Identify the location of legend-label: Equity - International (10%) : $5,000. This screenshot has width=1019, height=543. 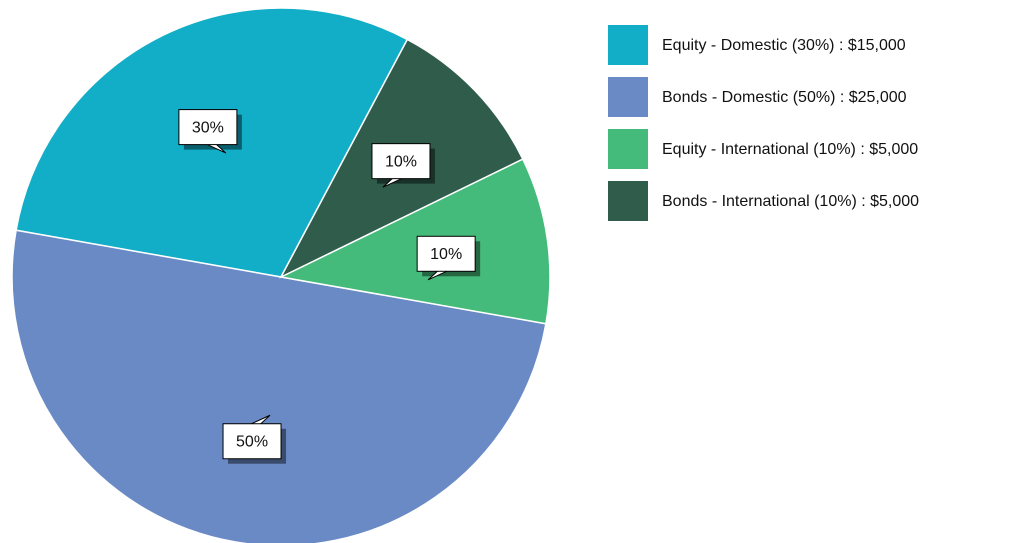
(790, 149).